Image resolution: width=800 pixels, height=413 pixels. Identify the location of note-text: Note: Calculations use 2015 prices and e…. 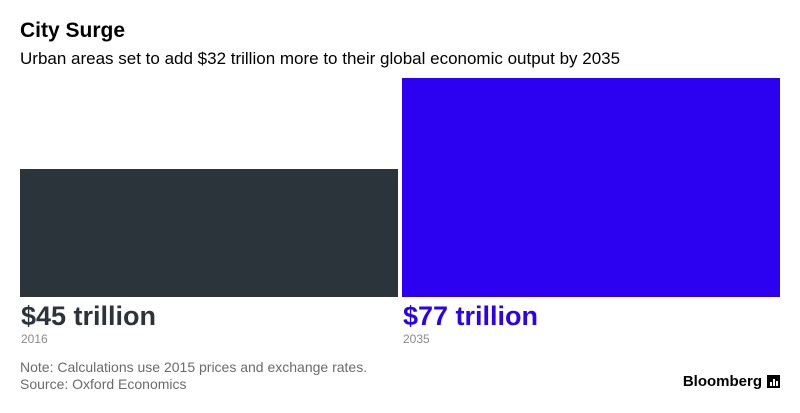
(194, 367).